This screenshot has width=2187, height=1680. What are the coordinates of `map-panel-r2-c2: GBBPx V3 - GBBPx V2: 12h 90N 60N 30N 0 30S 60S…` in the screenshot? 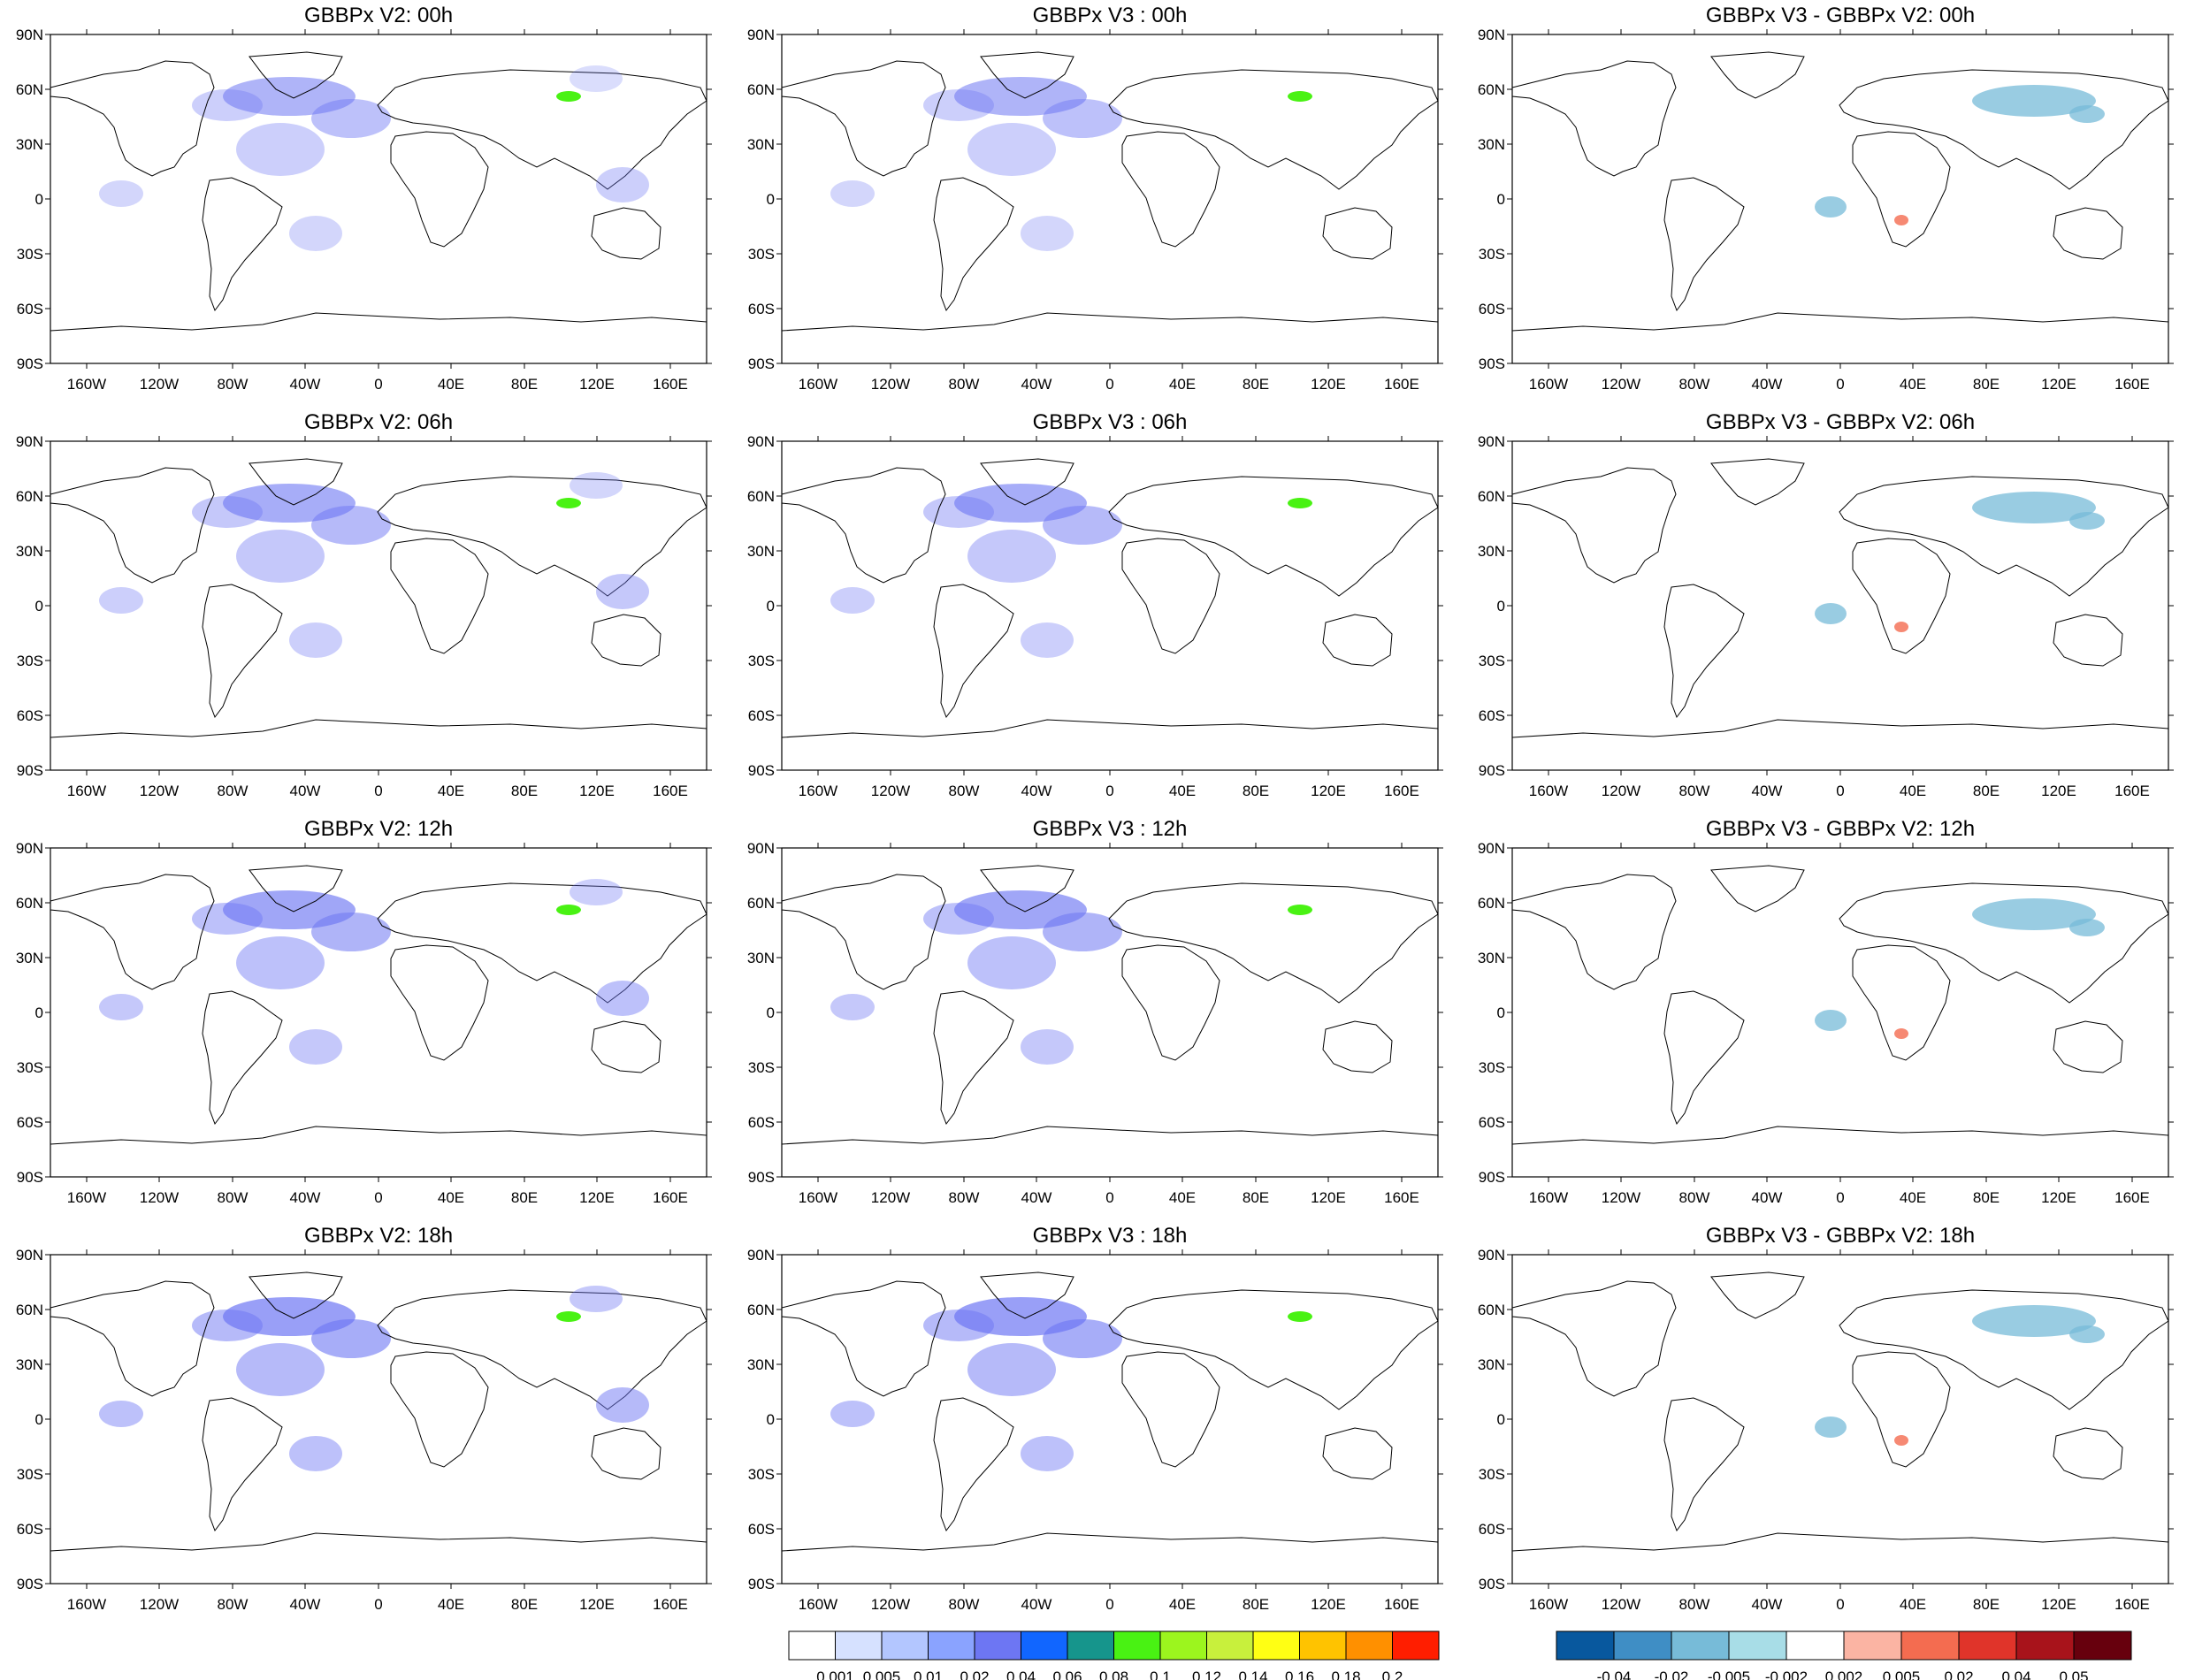 It's located at (1826, 1011).